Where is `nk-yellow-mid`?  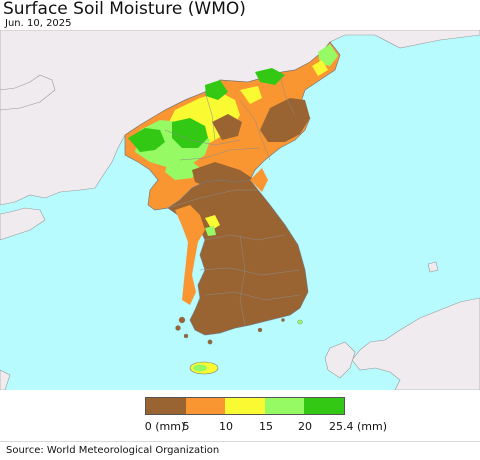 nk-yellow-mid is located at coordinates (251, 95).